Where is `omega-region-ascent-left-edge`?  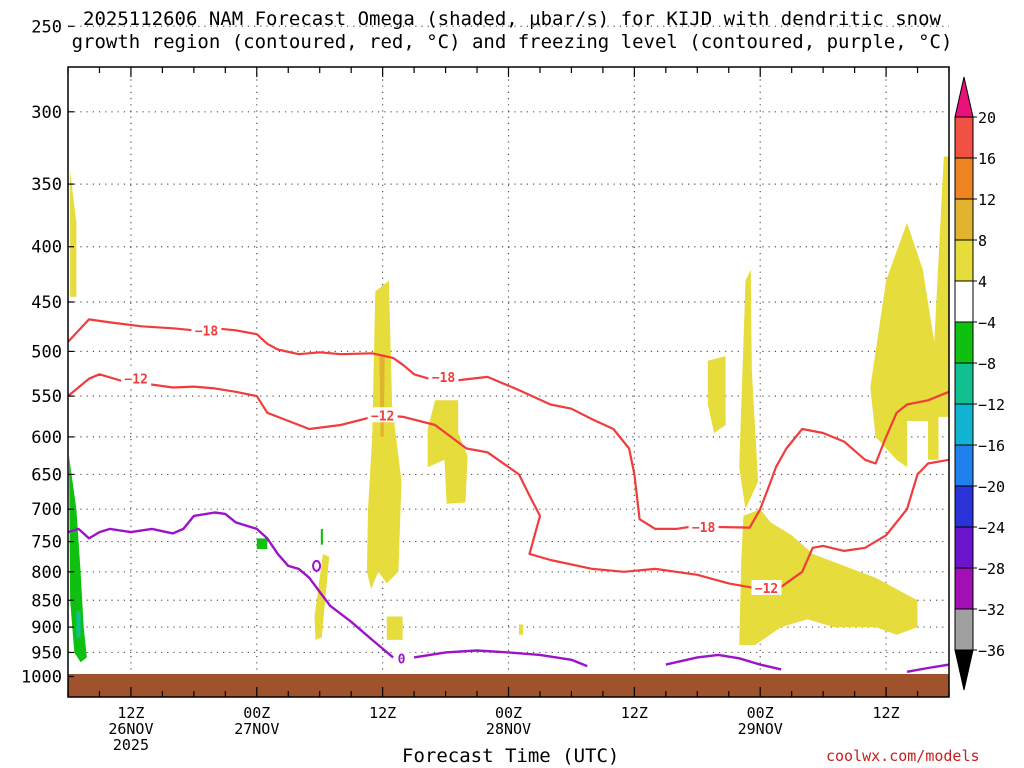
omega-region-ascent-left-edge is located at coordinates (73, 233).